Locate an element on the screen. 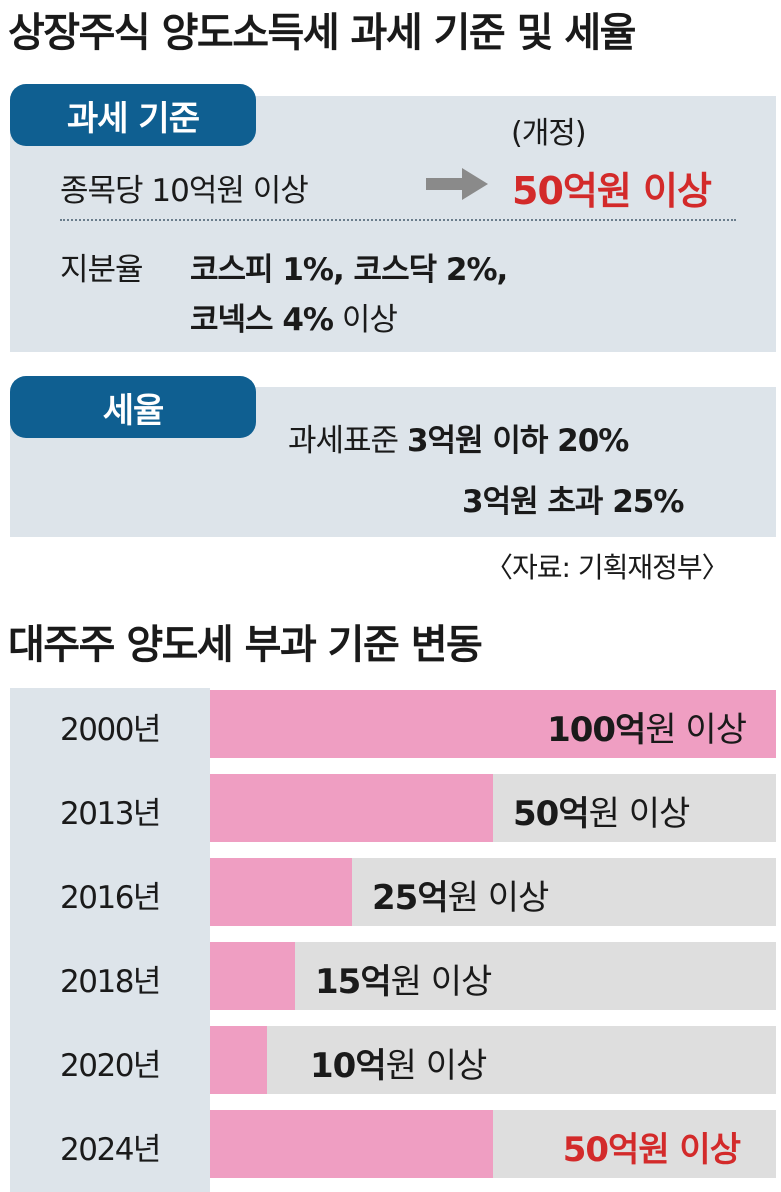  divider is located at coordinates (398, 220).